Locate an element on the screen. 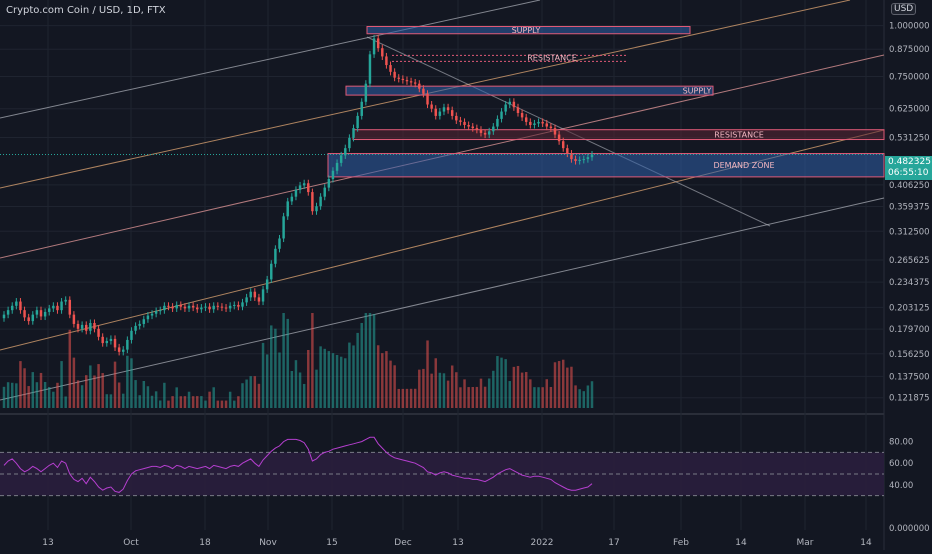 This screenshot has height=554, width=932. y-tick-label: 0.203125 is located at coordinates (909, 308).